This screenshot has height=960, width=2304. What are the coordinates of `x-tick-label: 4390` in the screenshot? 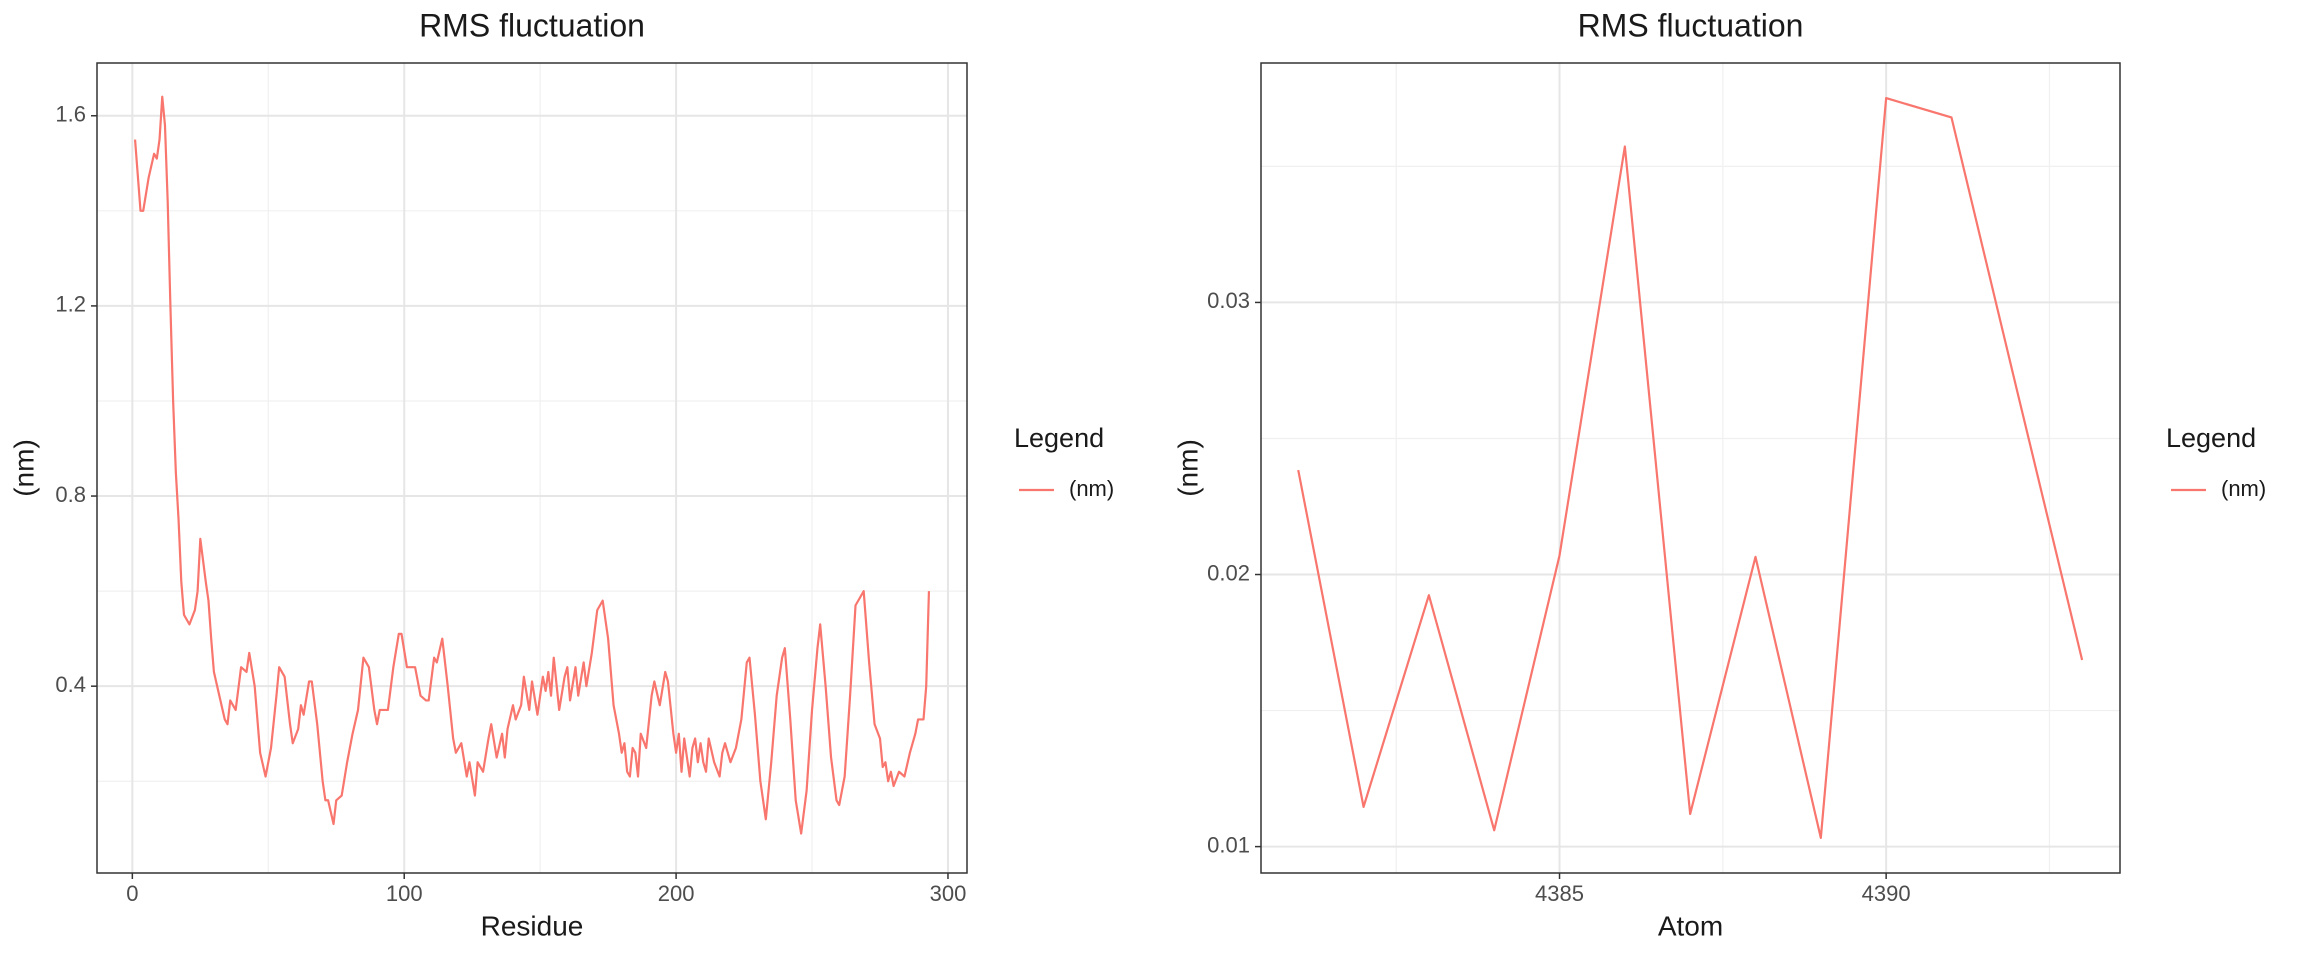 It's located at (1886, 893).